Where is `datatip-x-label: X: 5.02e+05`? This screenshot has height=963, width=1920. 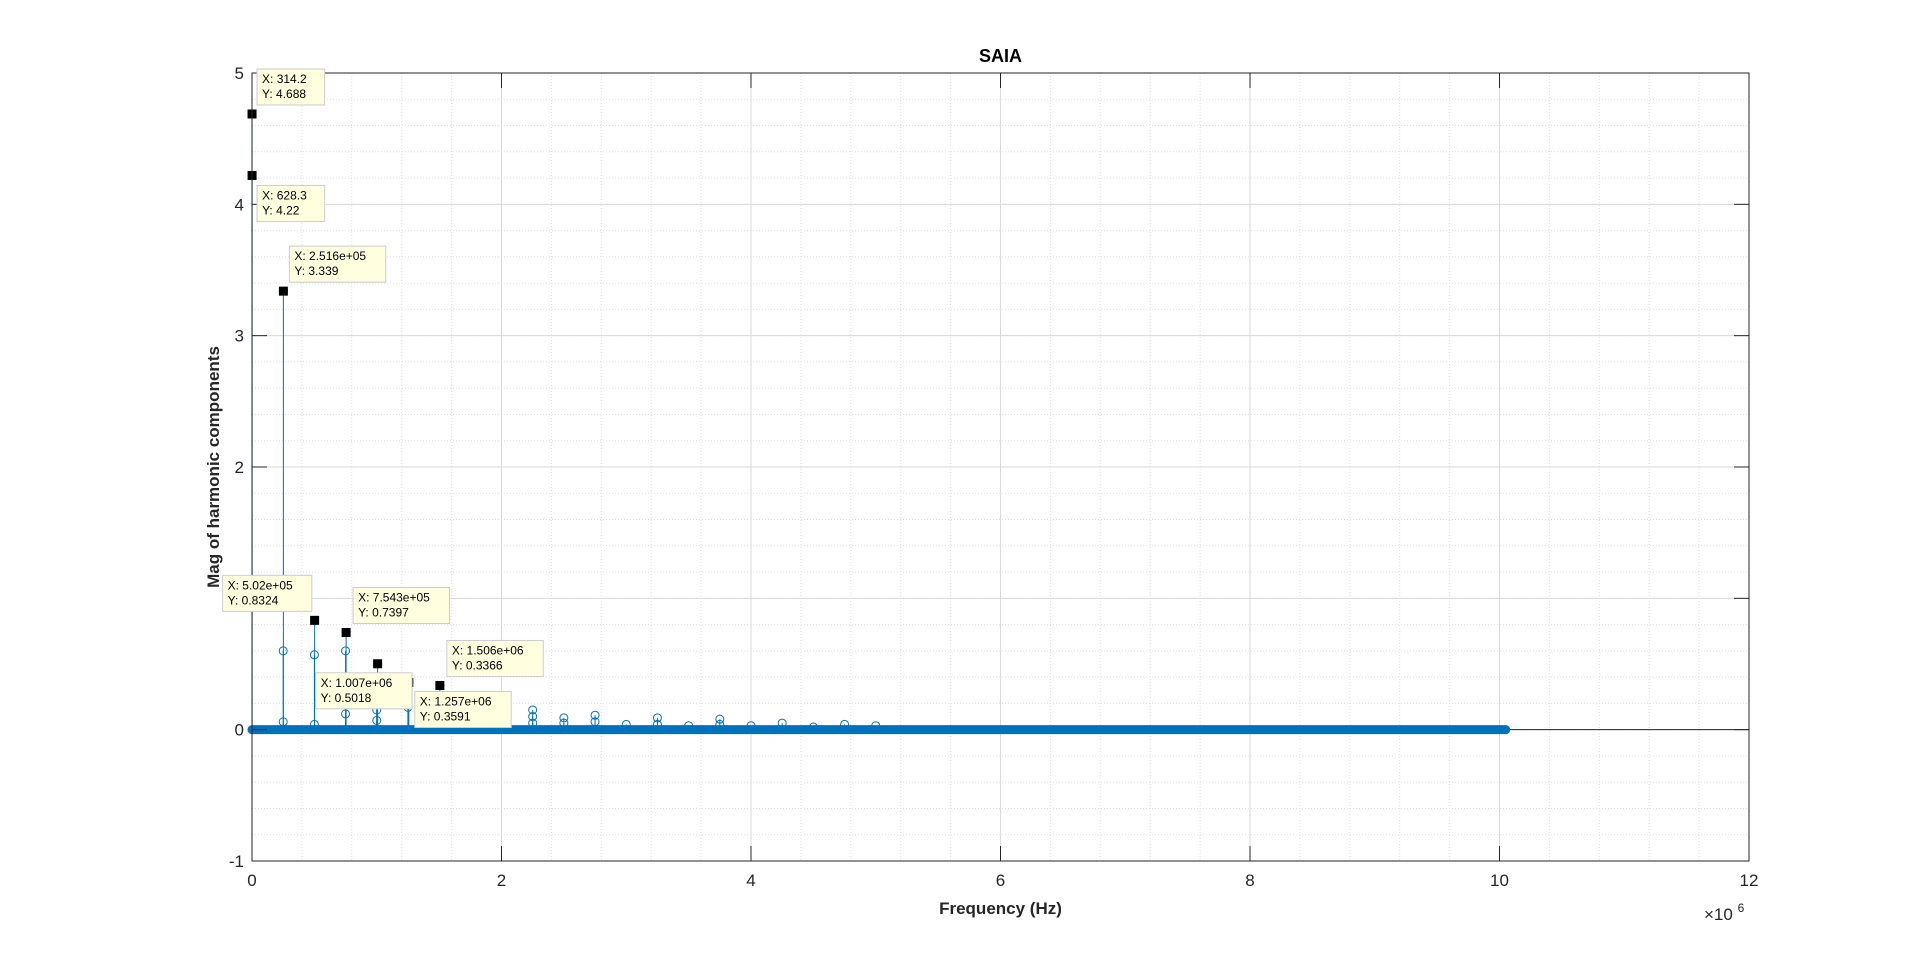
datatip-x-label: X: 5.02e+05 is located at coordinates (260, 585).